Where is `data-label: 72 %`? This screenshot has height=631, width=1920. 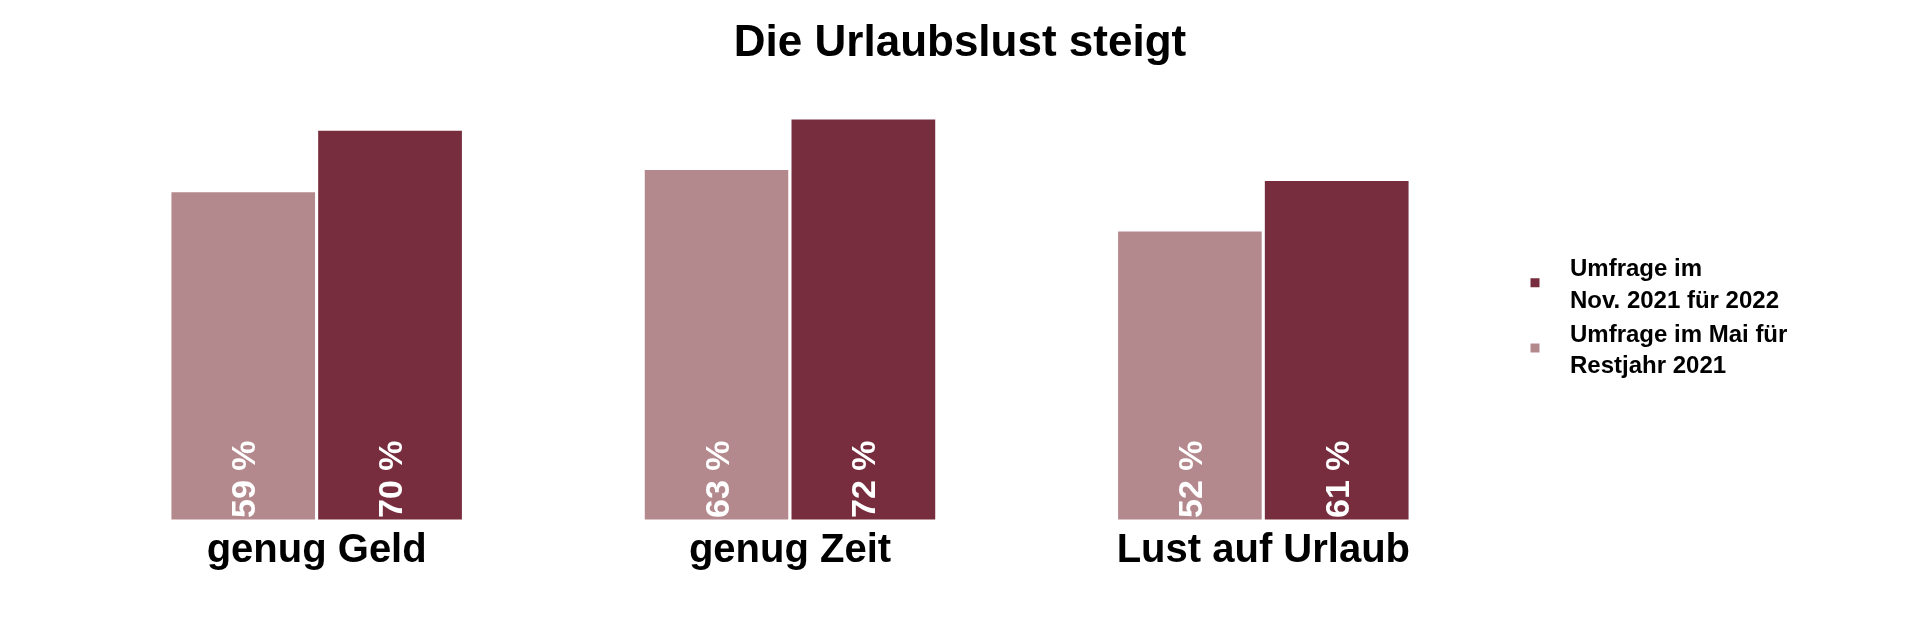
data-label: 72 % is located at coordinates (863, 479).